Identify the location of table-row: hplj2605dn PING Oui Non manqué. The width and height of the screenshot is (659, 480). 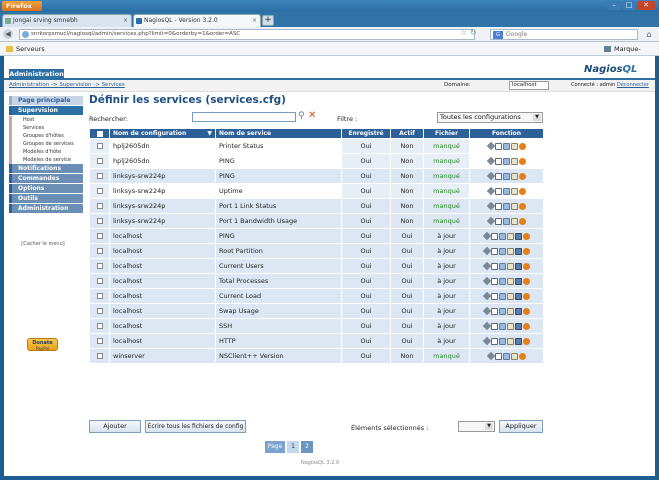
(316, 161).